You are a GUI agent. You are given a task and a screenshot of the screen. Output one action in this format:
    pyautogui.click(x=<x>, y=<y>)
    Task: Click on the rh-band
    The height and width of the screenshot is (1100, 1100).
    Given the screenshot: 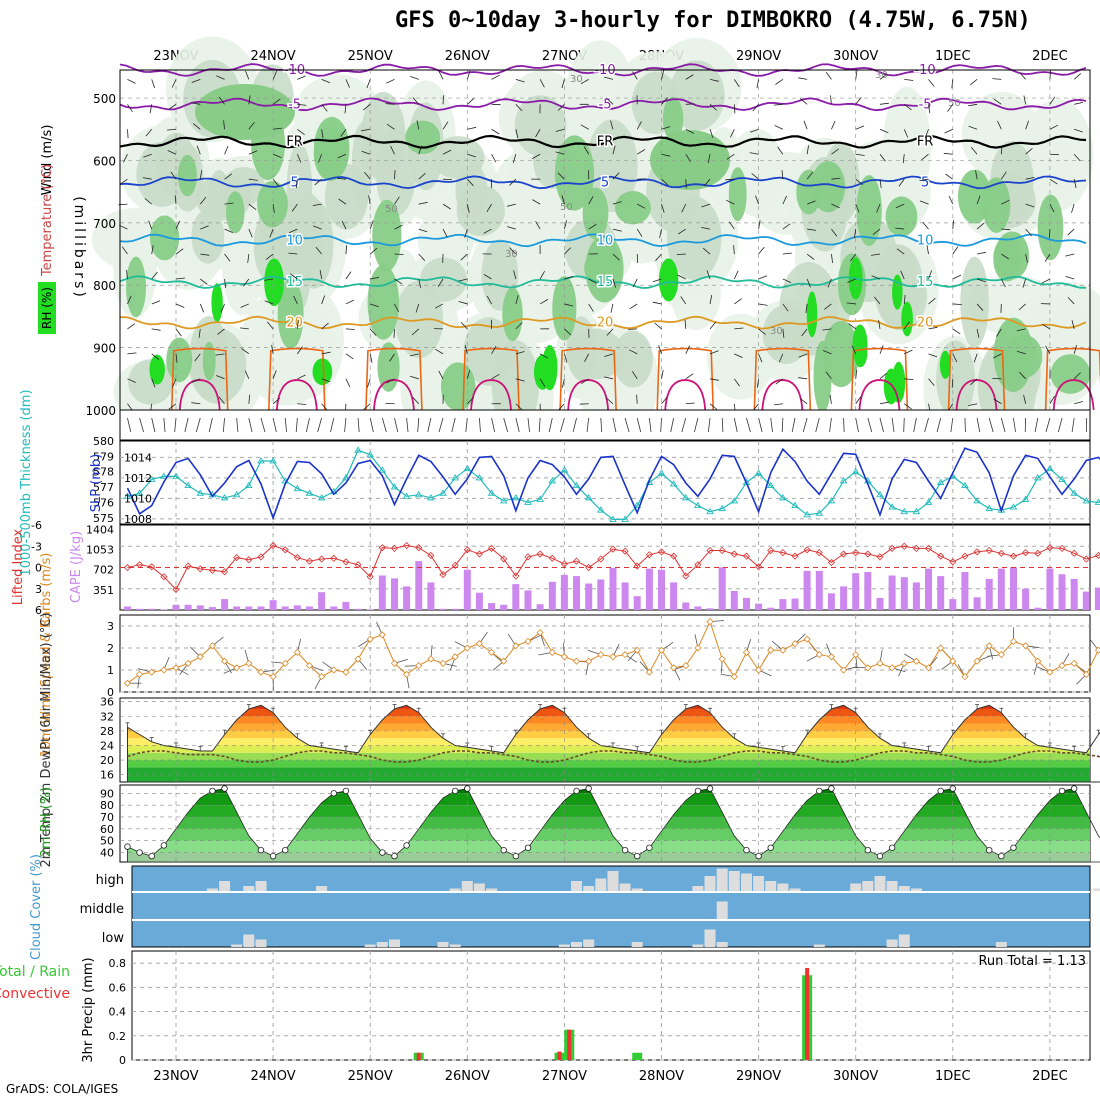 What is the action you would take?
    pyautogui.click(x=608, y=857)
    